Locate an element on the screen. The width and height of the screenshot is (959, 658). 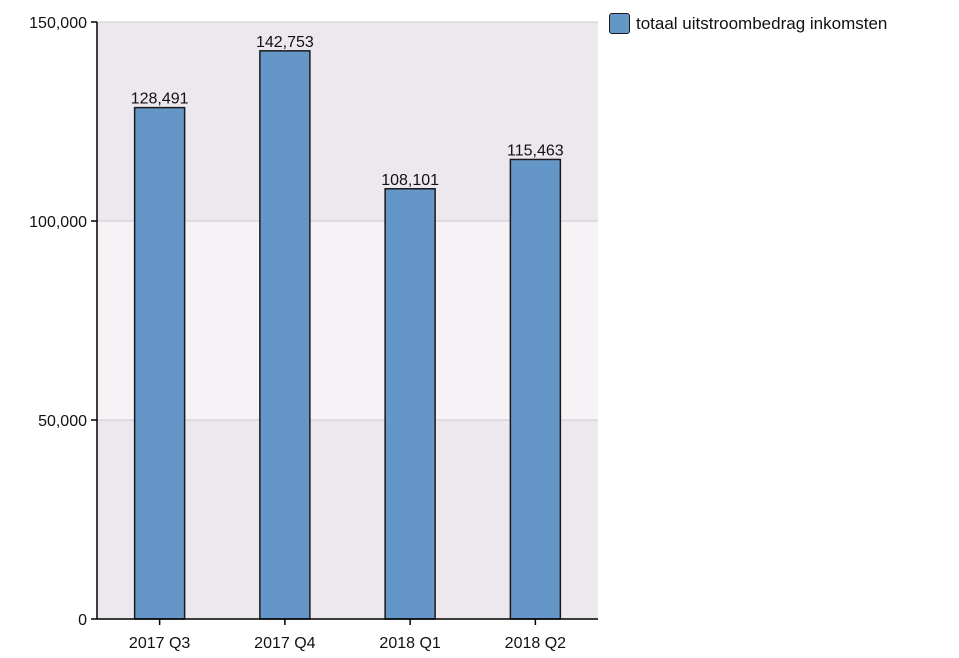
y-tick-label: 0 is located at coordinates (82, 620).